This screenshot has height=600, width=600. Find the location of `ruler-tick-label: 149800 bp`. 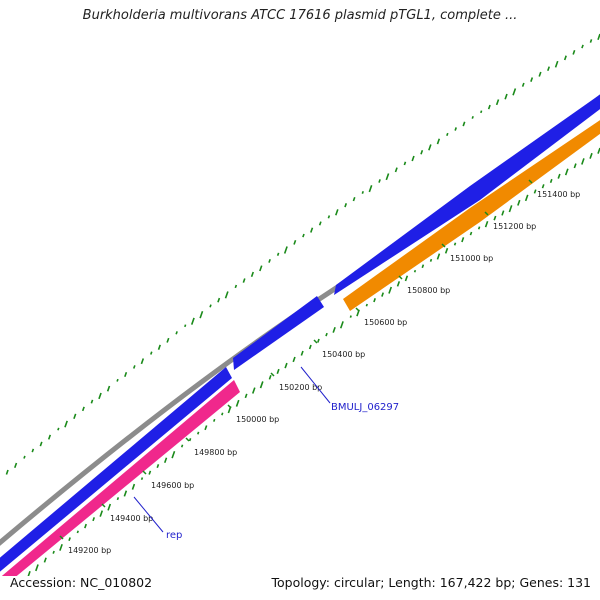

ruler-tick-label: 149800 bp is located at coordinates (215, 452).